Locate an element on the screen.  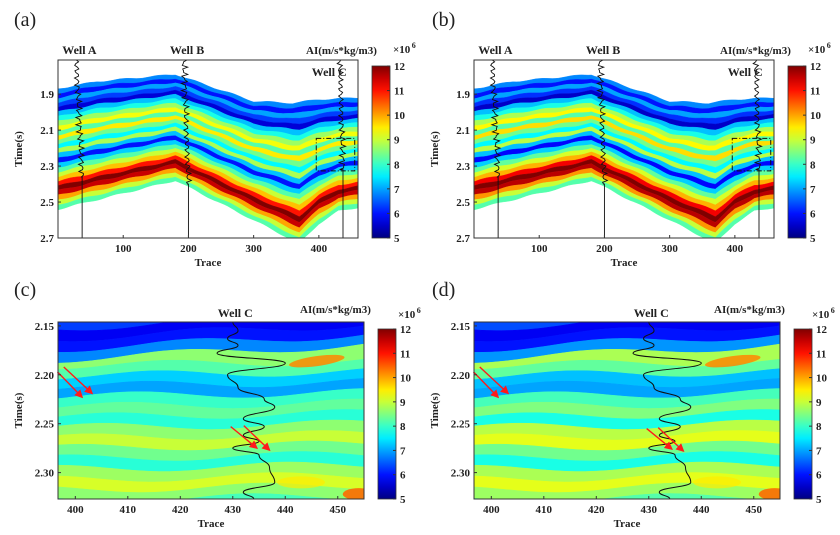
ai-anomaly is located at coordinates (301, 482).